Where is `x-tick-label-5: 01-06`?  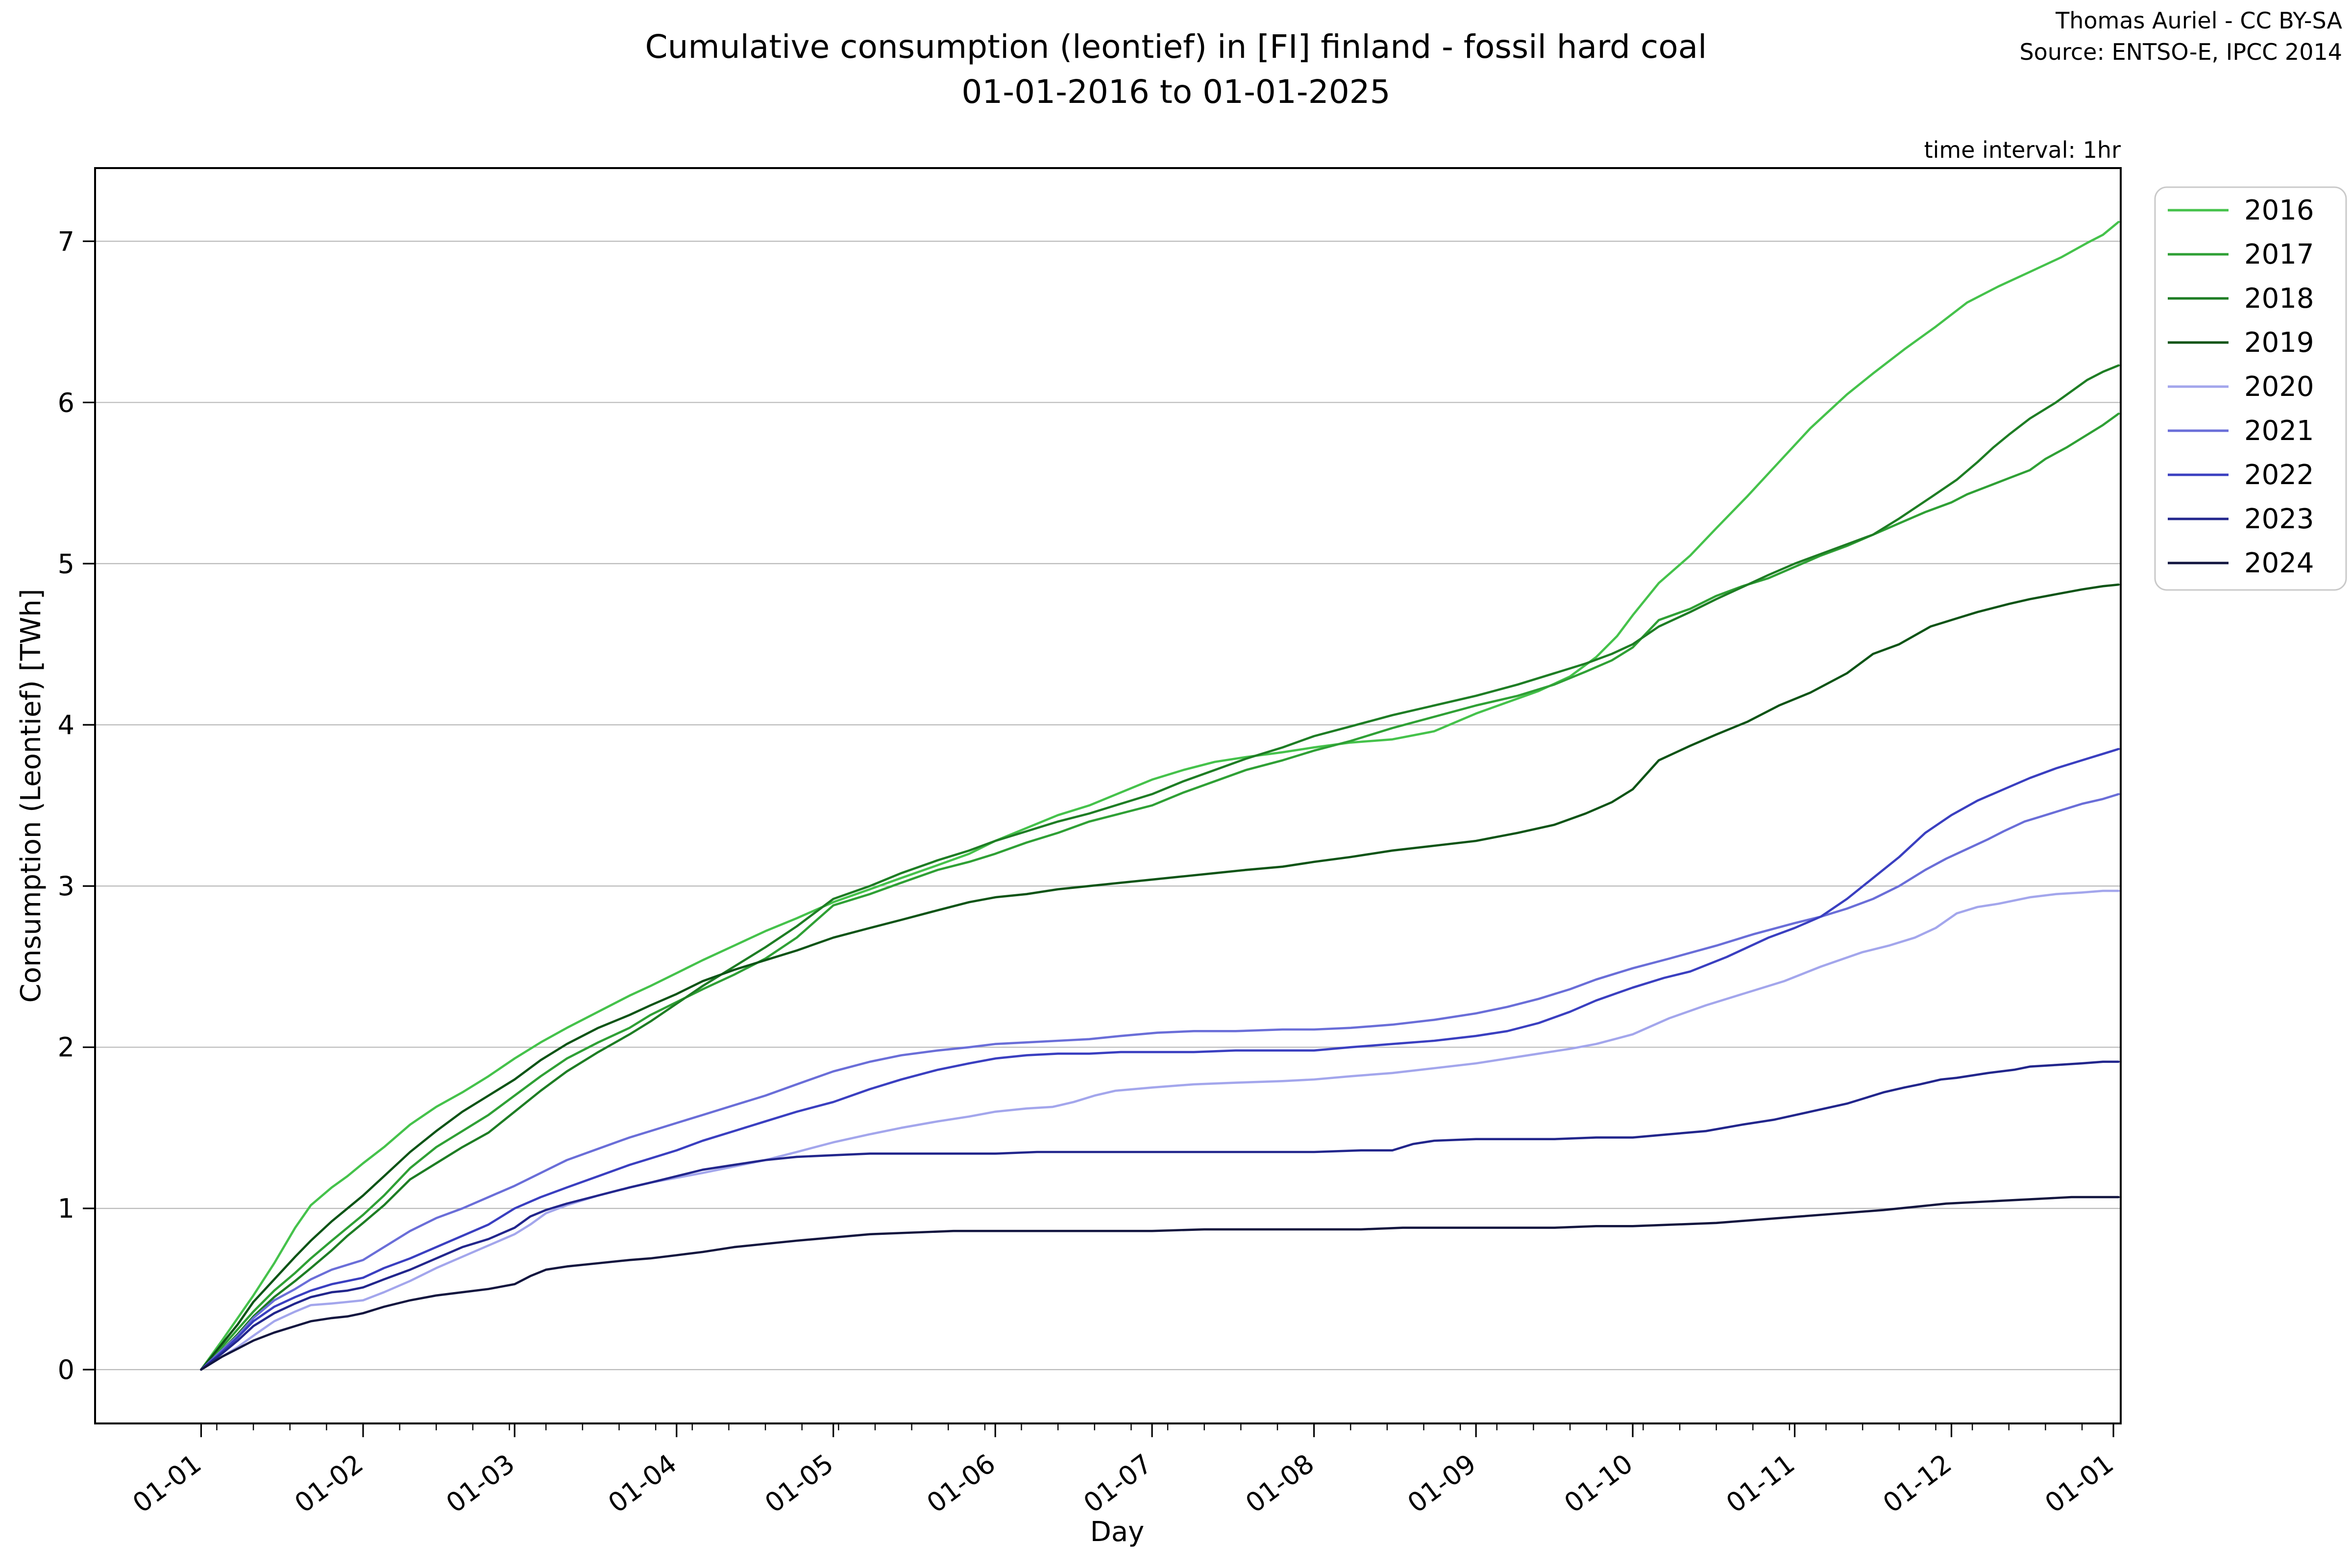 x-tick-label-5: 01-06 is located at coordinates (961, 1483).